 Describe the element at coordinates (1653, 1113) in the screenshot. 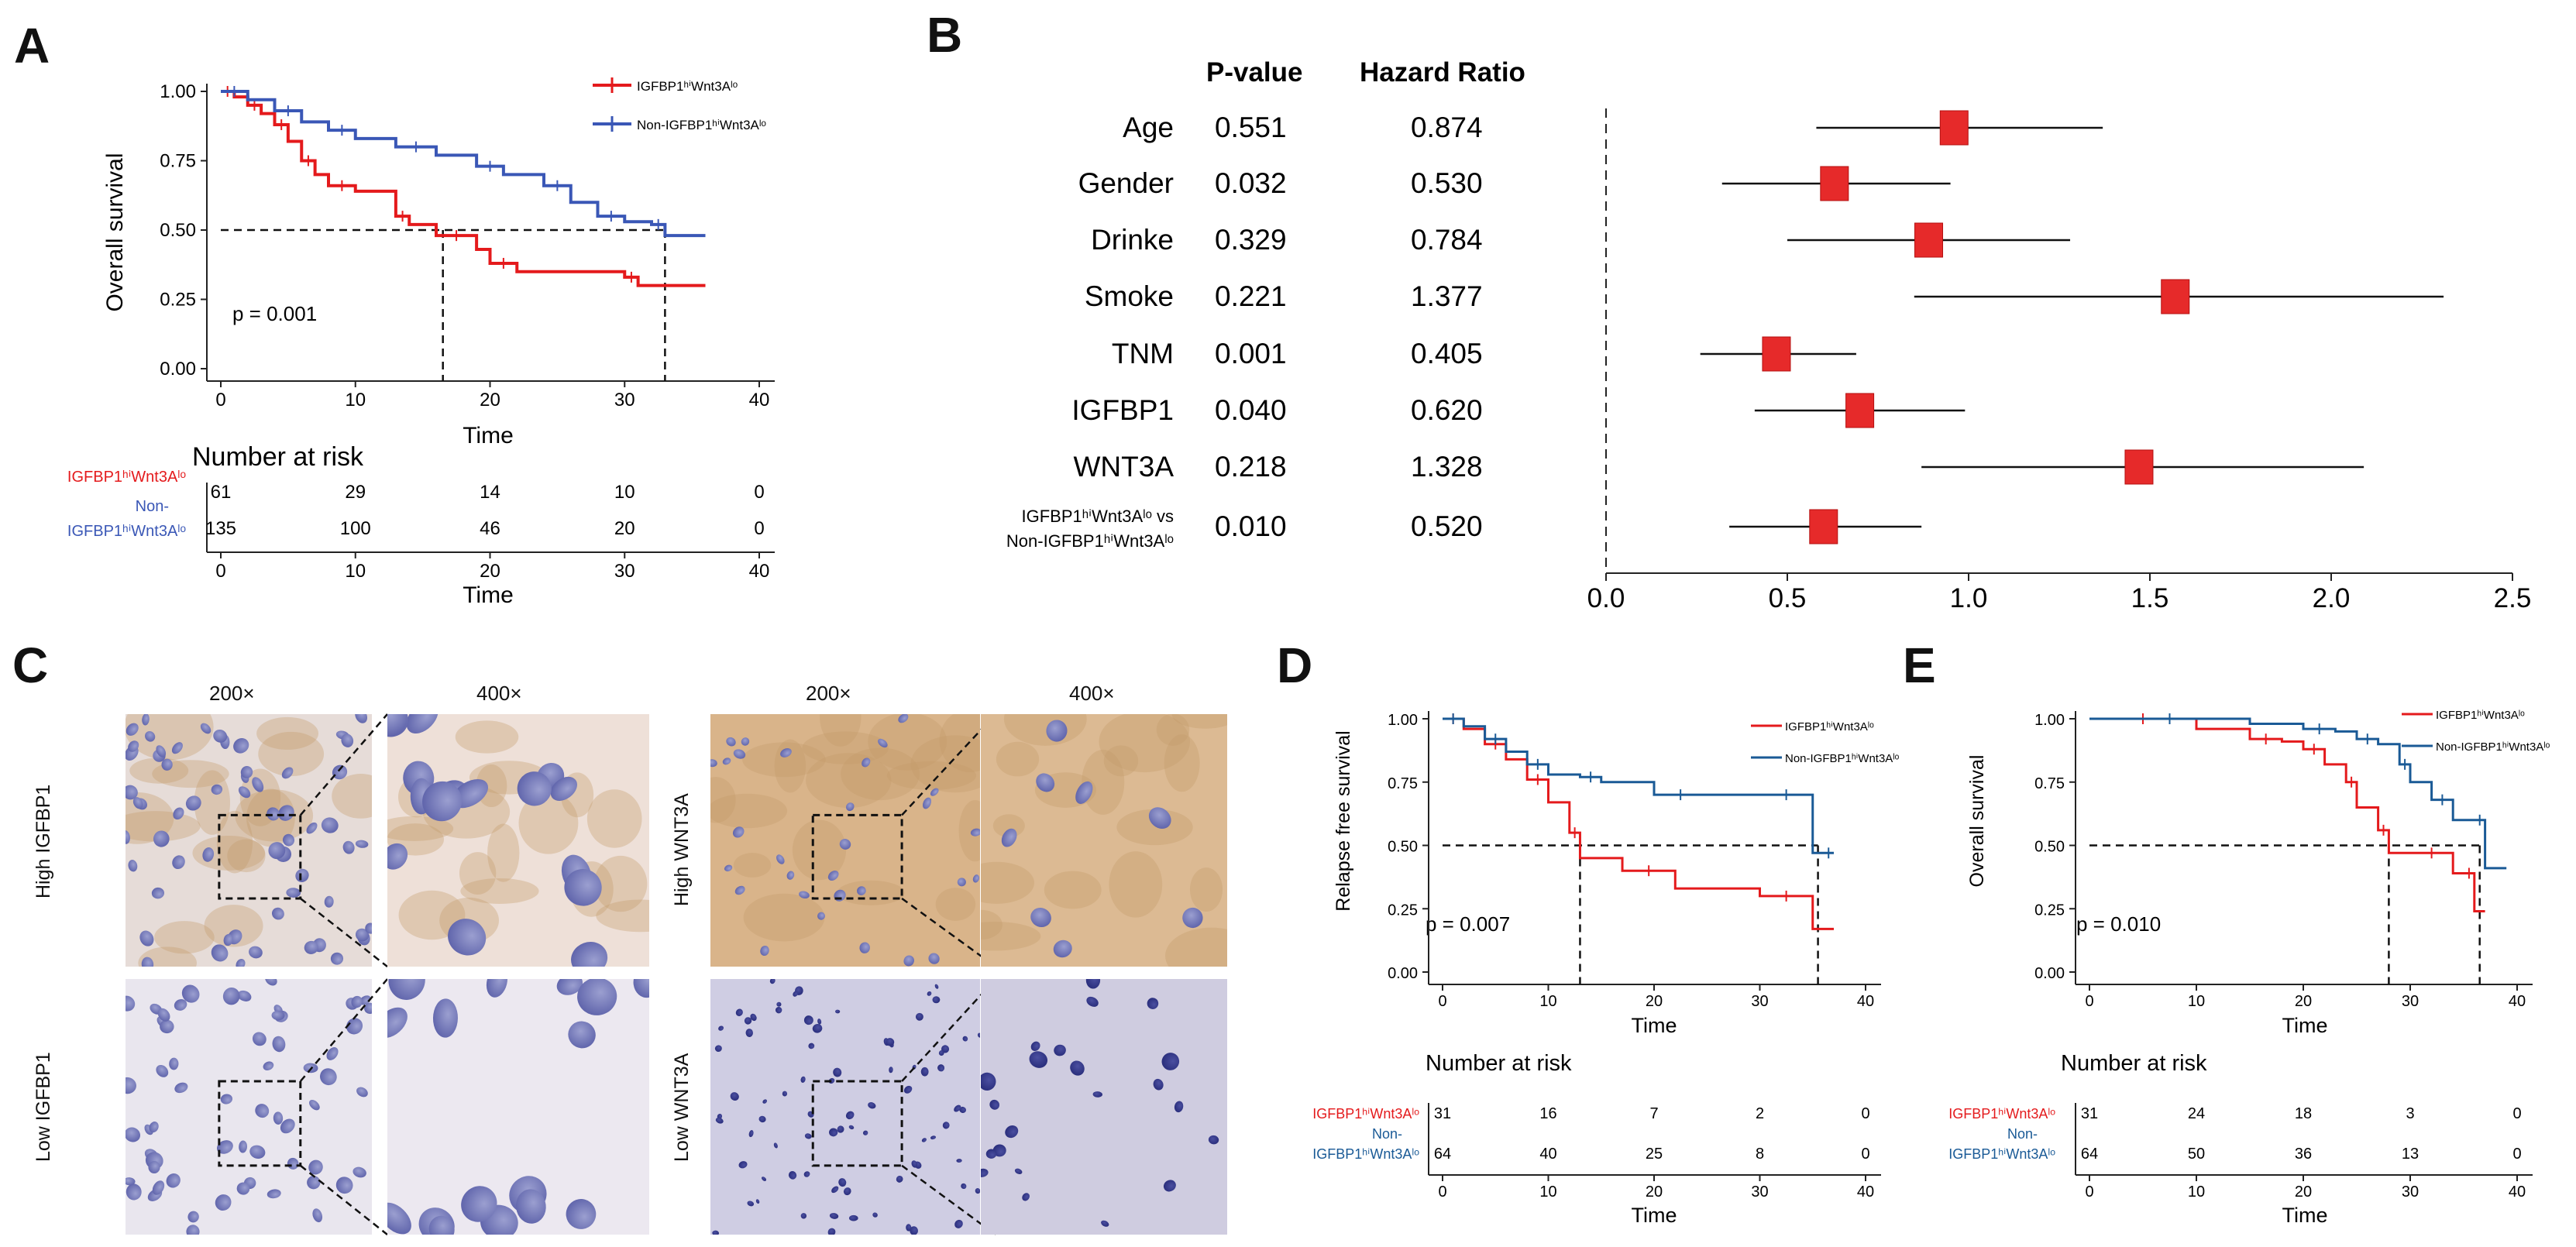

I see `d-risk-g1-value: 7` at that location.